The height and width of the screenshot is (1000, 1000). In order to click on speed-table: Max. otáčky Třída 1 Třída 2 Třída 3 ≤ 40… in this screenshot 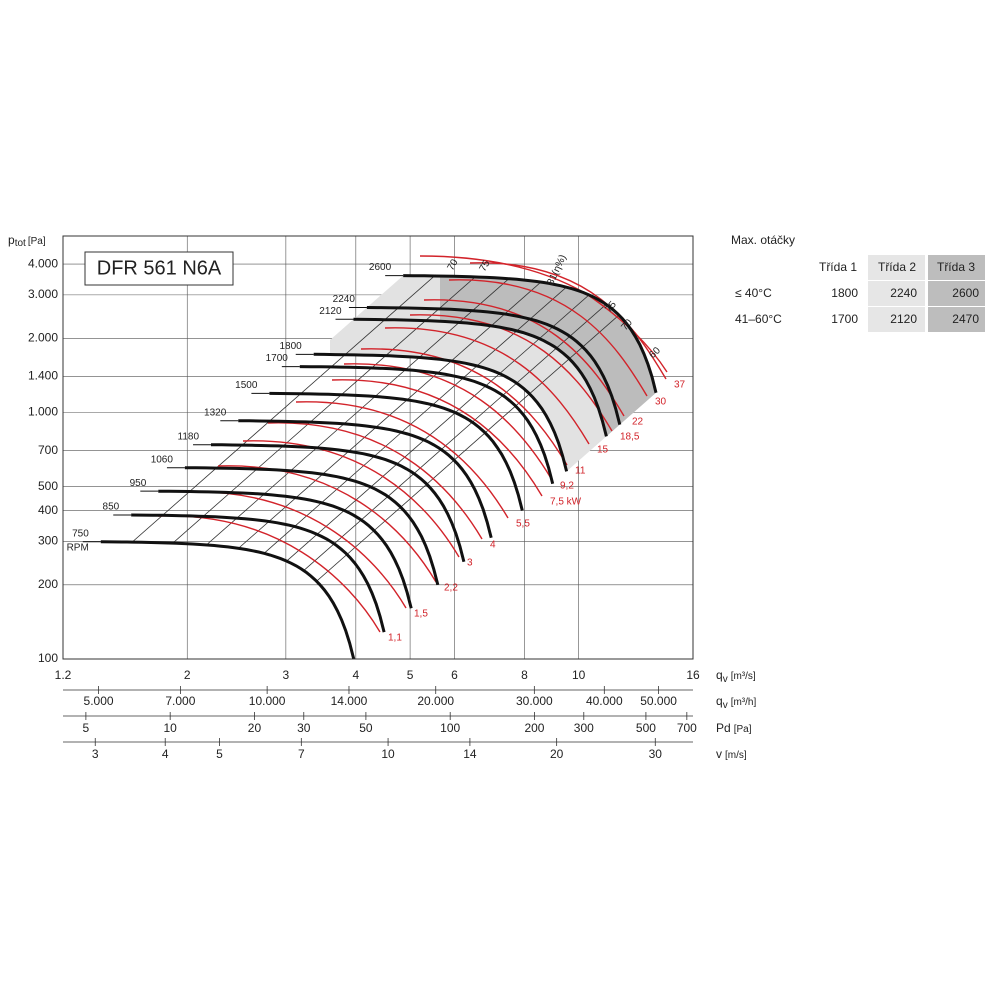, I will do `click(858, 282)`.